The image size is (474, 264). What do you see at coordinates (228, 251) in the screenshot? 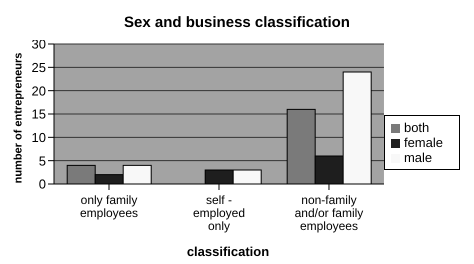
I see `x-axis-title: classification` at bounding box center [228, 251].